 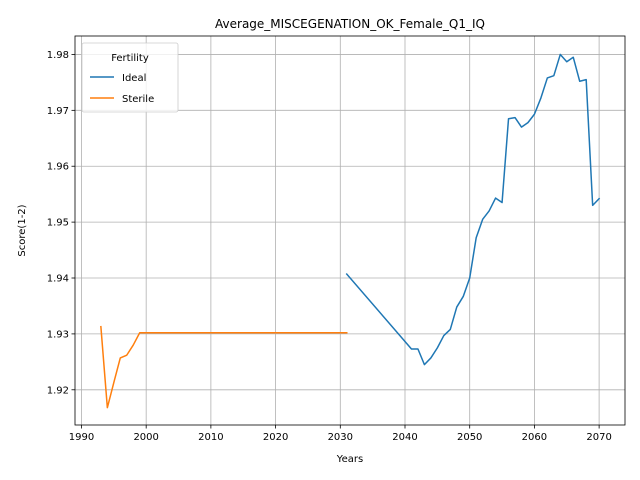 What do you see at coordinates (404, 437) in the screenshot?
I see `x-tick-label: 2040` at bounding box center [404, 437].